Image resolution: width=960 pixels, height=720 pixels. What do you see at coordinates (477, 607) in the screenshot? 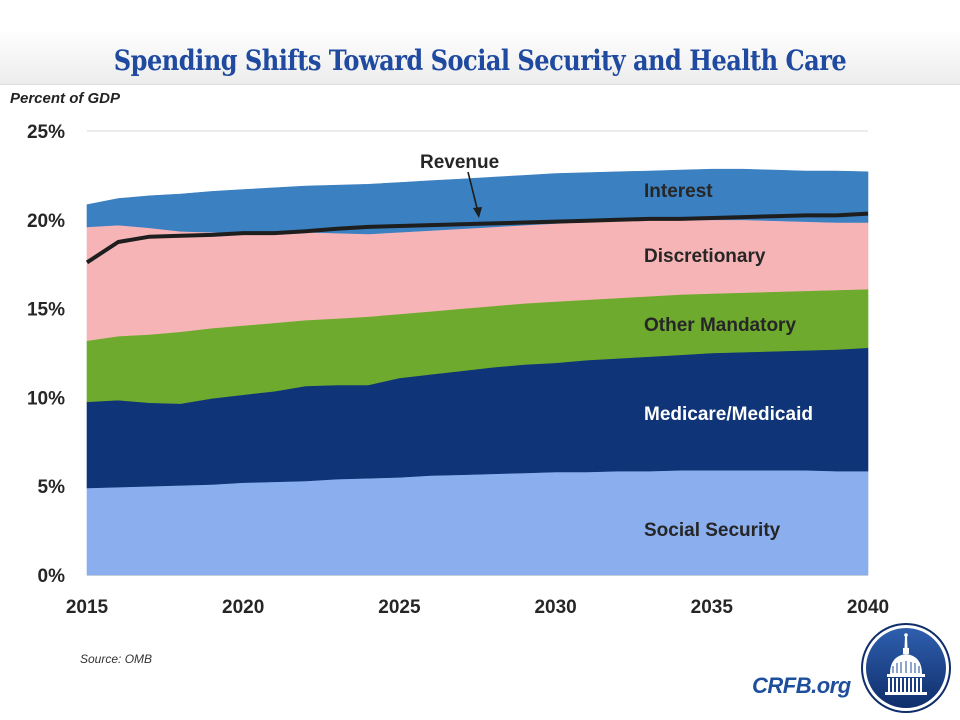
I see `x-axis-ticks: 2015 2020 2025 2030 2035 2040` at bounding box center [477, 607].